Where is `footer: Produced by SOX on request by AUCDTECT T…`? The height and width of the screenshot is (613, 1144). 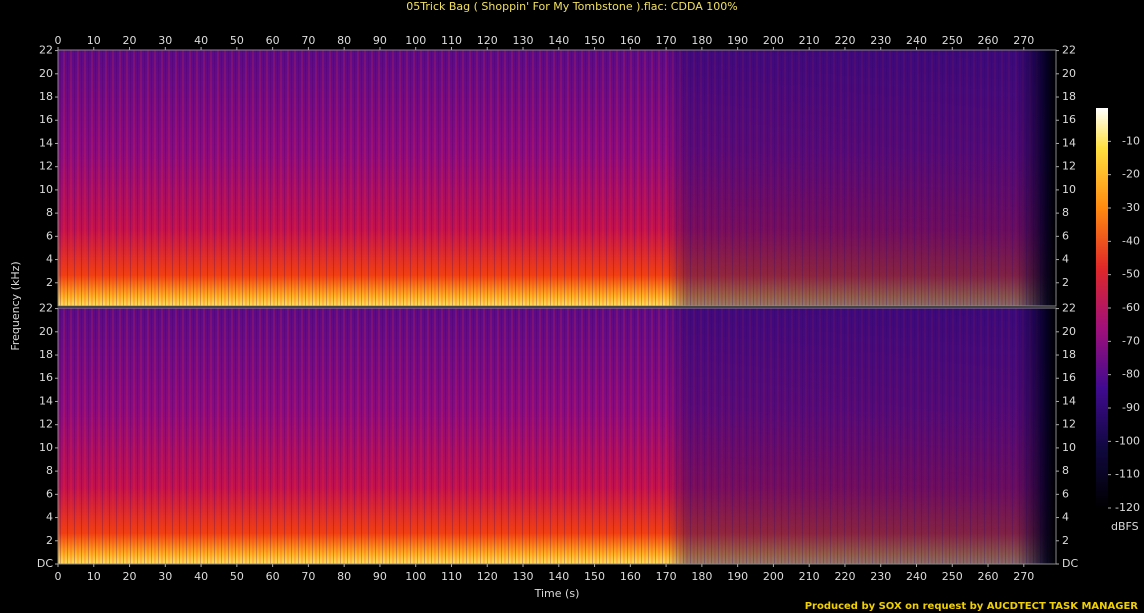 footer: Produced by SOX on request by AUCDTECT T… is located at coordinates (972, 606).